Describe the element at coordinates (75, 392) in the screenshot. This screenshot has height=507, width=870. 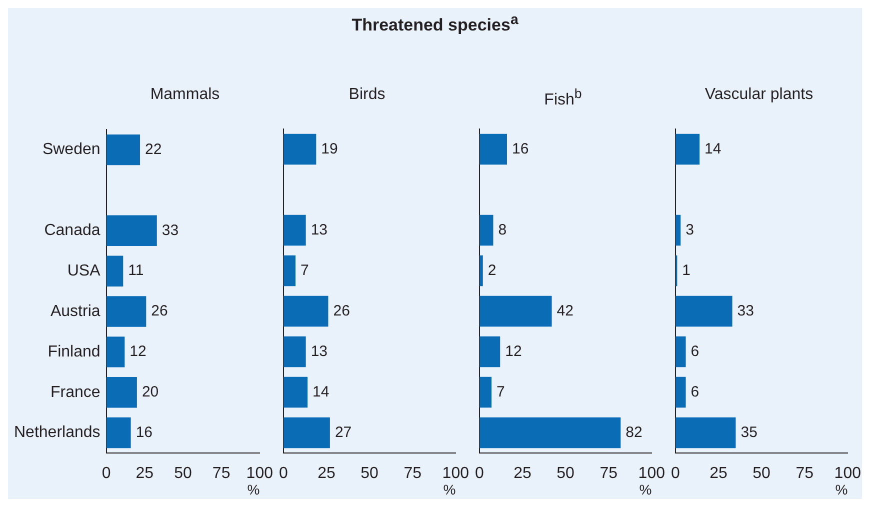
I see `y-tick-label: France` at that location.